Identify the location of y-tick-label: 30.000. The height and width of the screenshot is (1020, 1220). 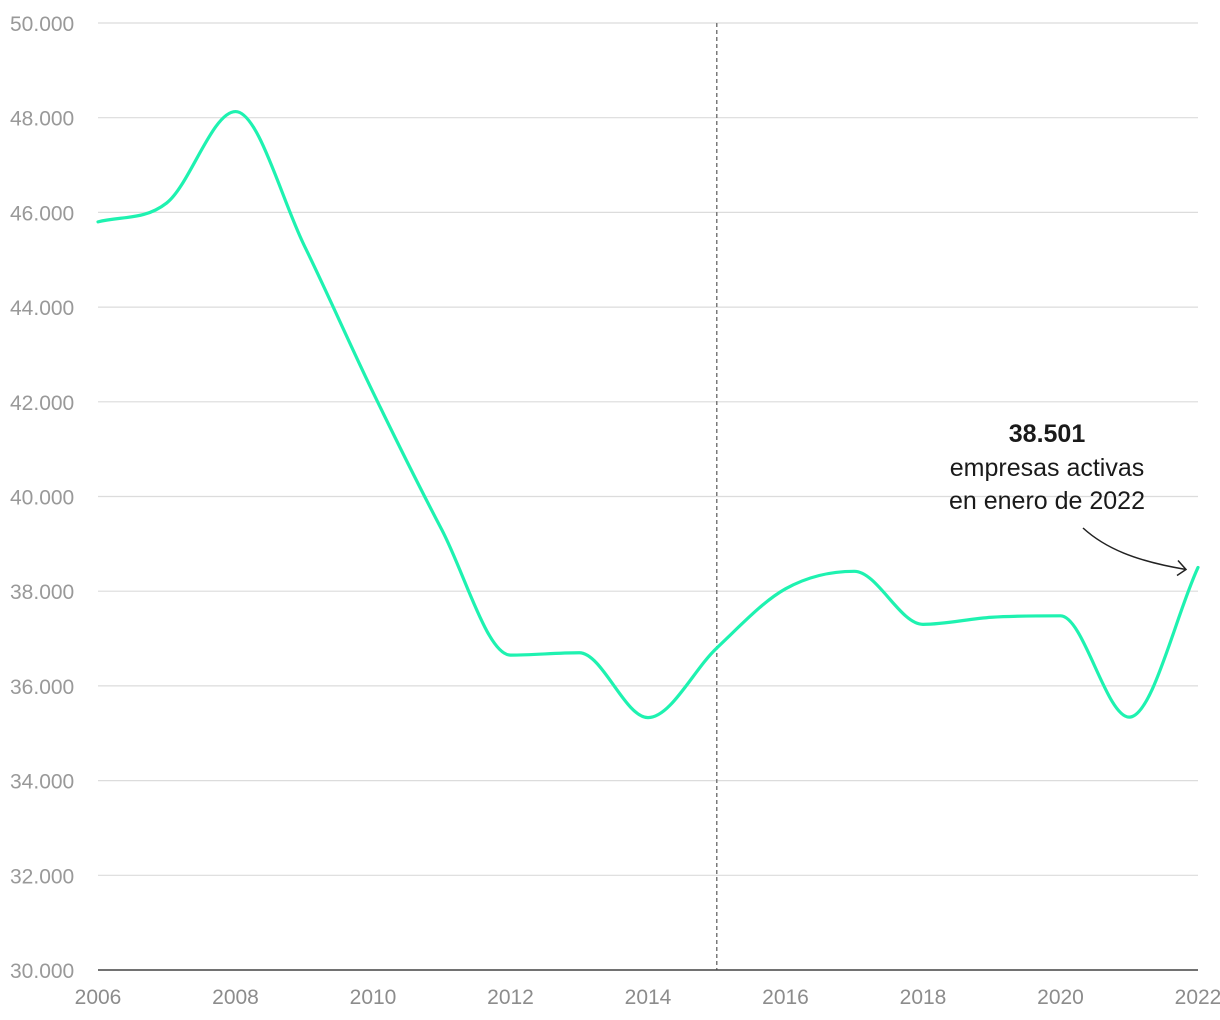
(42, 971).